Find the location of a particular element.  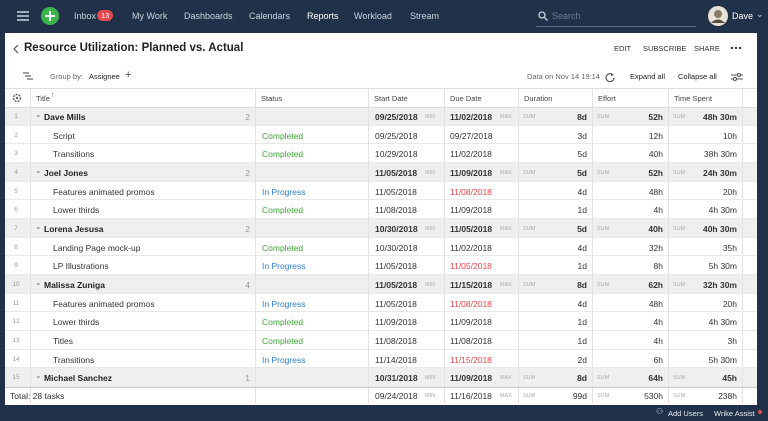

assignee-name: Joel Jones is located at coordinates (66, 173).